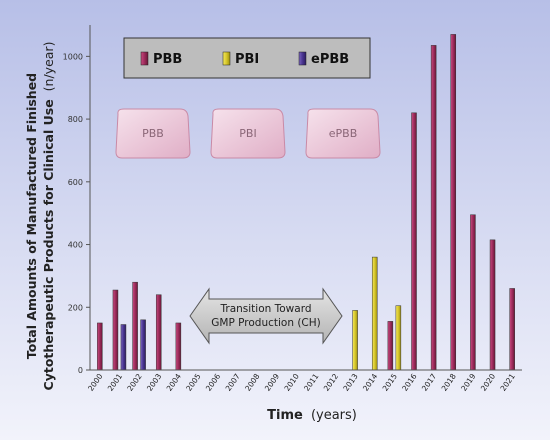 The image size is (550, 444). Describe the element at coordinates (512, 329) in the screenshot. I see `bar-pbb-2021` at that location.